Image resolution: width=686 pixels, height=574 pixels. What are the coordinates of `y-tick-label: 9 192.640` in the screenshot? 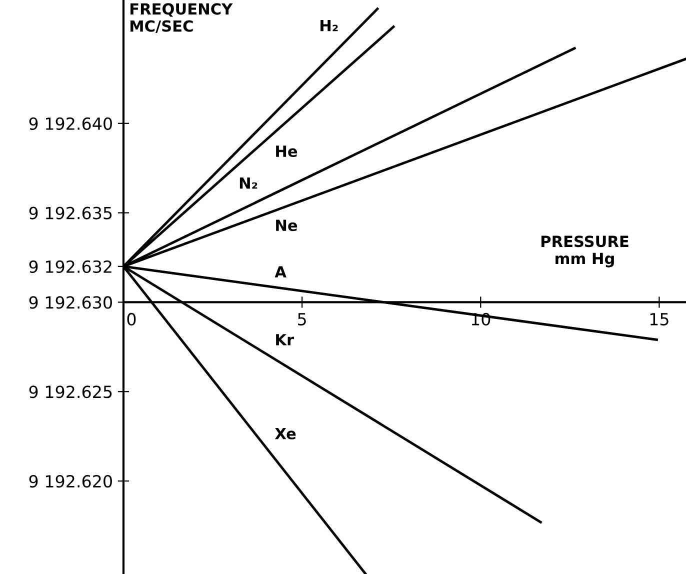 It's located at (70, 123).